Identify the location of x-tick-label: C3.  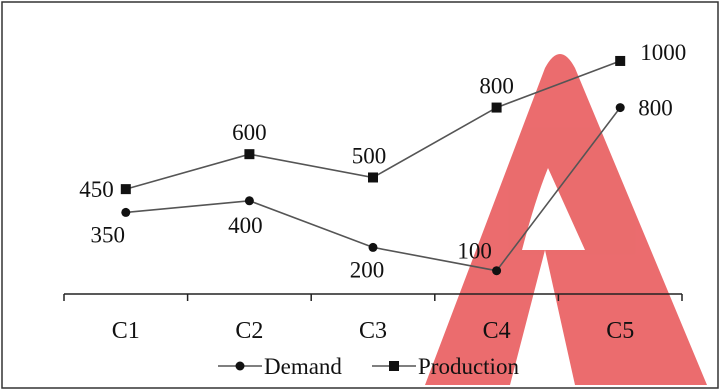
(373, 331).